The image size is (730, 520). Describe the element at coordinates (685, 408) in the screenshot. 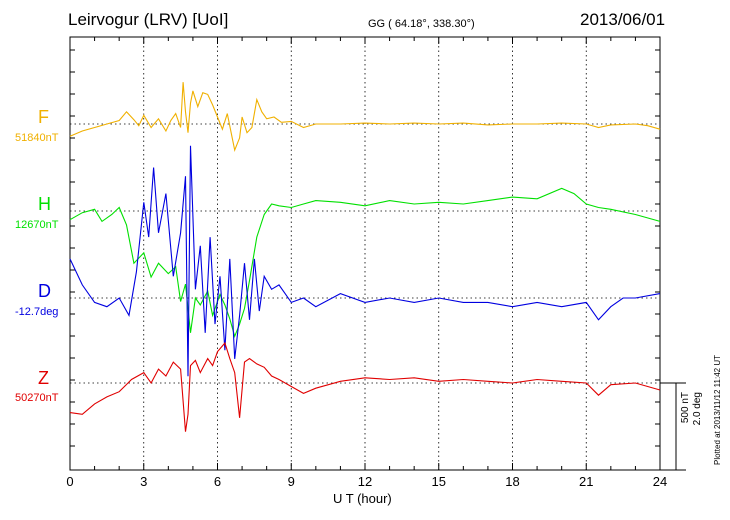

I see `scale-label-nt: 500 nT` at that location.